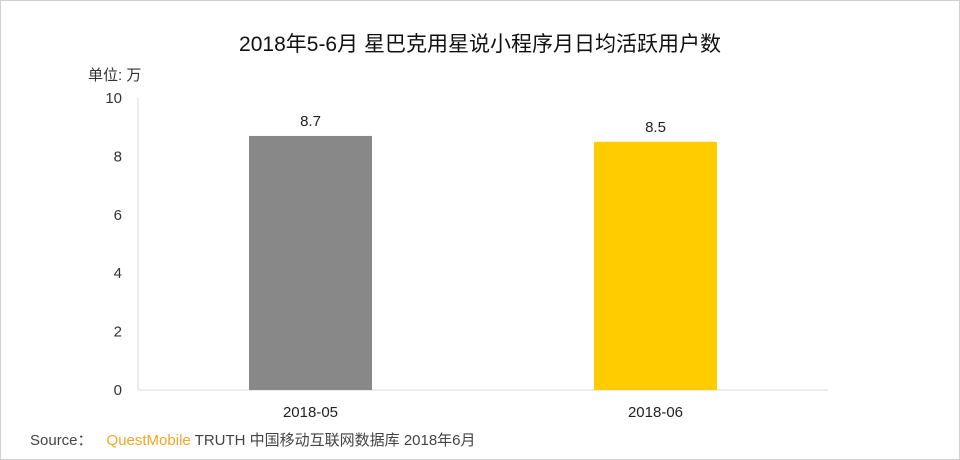 This screenshot has width=960, height=460. What do you see at coordinates (310, 412) in the screenshot?
I see `x-tick-label: 2018-05` at bounding box center [310, 412].